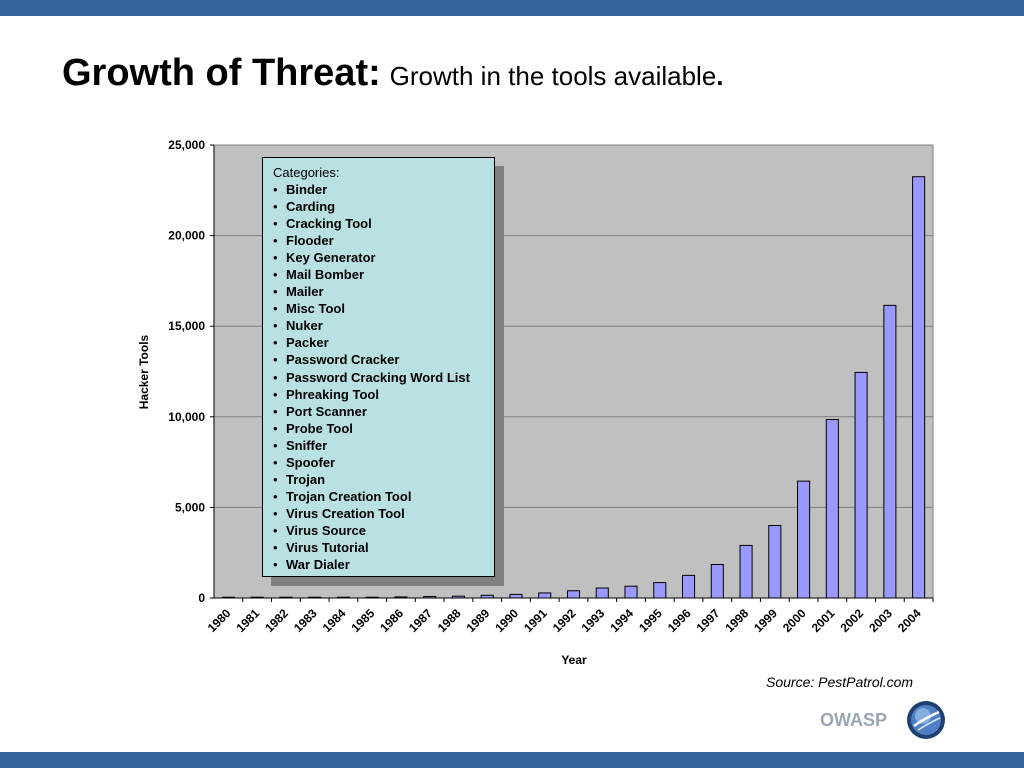  Describe the element at coordinates (506, 620) in the screenshot. I see `x-tick-label: 1990` at that location.